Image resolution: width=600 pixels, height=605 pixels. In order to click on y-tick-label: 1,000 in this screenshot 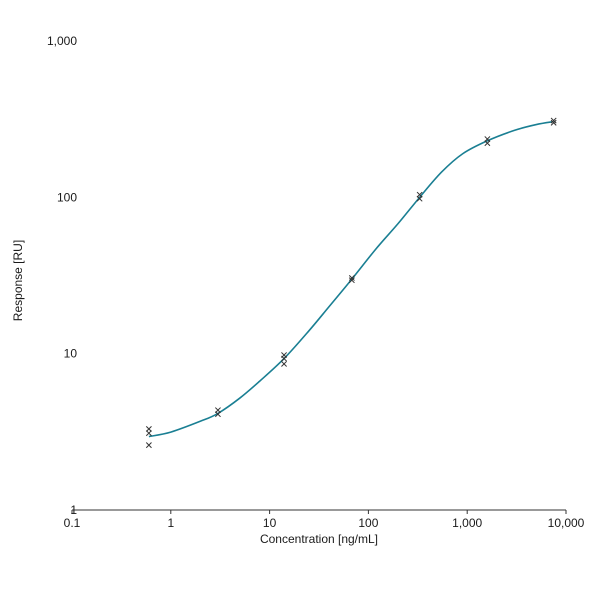, I will do `click(62, 41)`.